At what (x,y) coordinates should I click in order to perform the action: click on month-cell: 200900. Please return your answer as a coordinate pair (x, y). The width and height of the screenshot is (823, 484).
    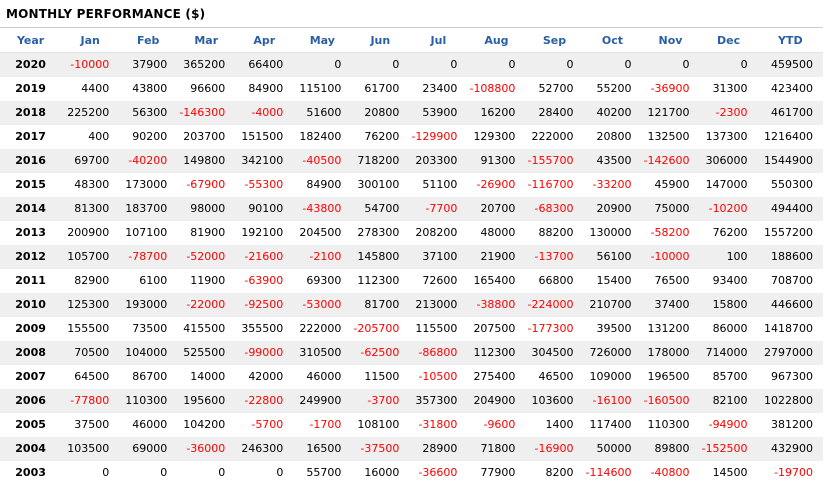
    Looking at the image, I should click on (88, 232).